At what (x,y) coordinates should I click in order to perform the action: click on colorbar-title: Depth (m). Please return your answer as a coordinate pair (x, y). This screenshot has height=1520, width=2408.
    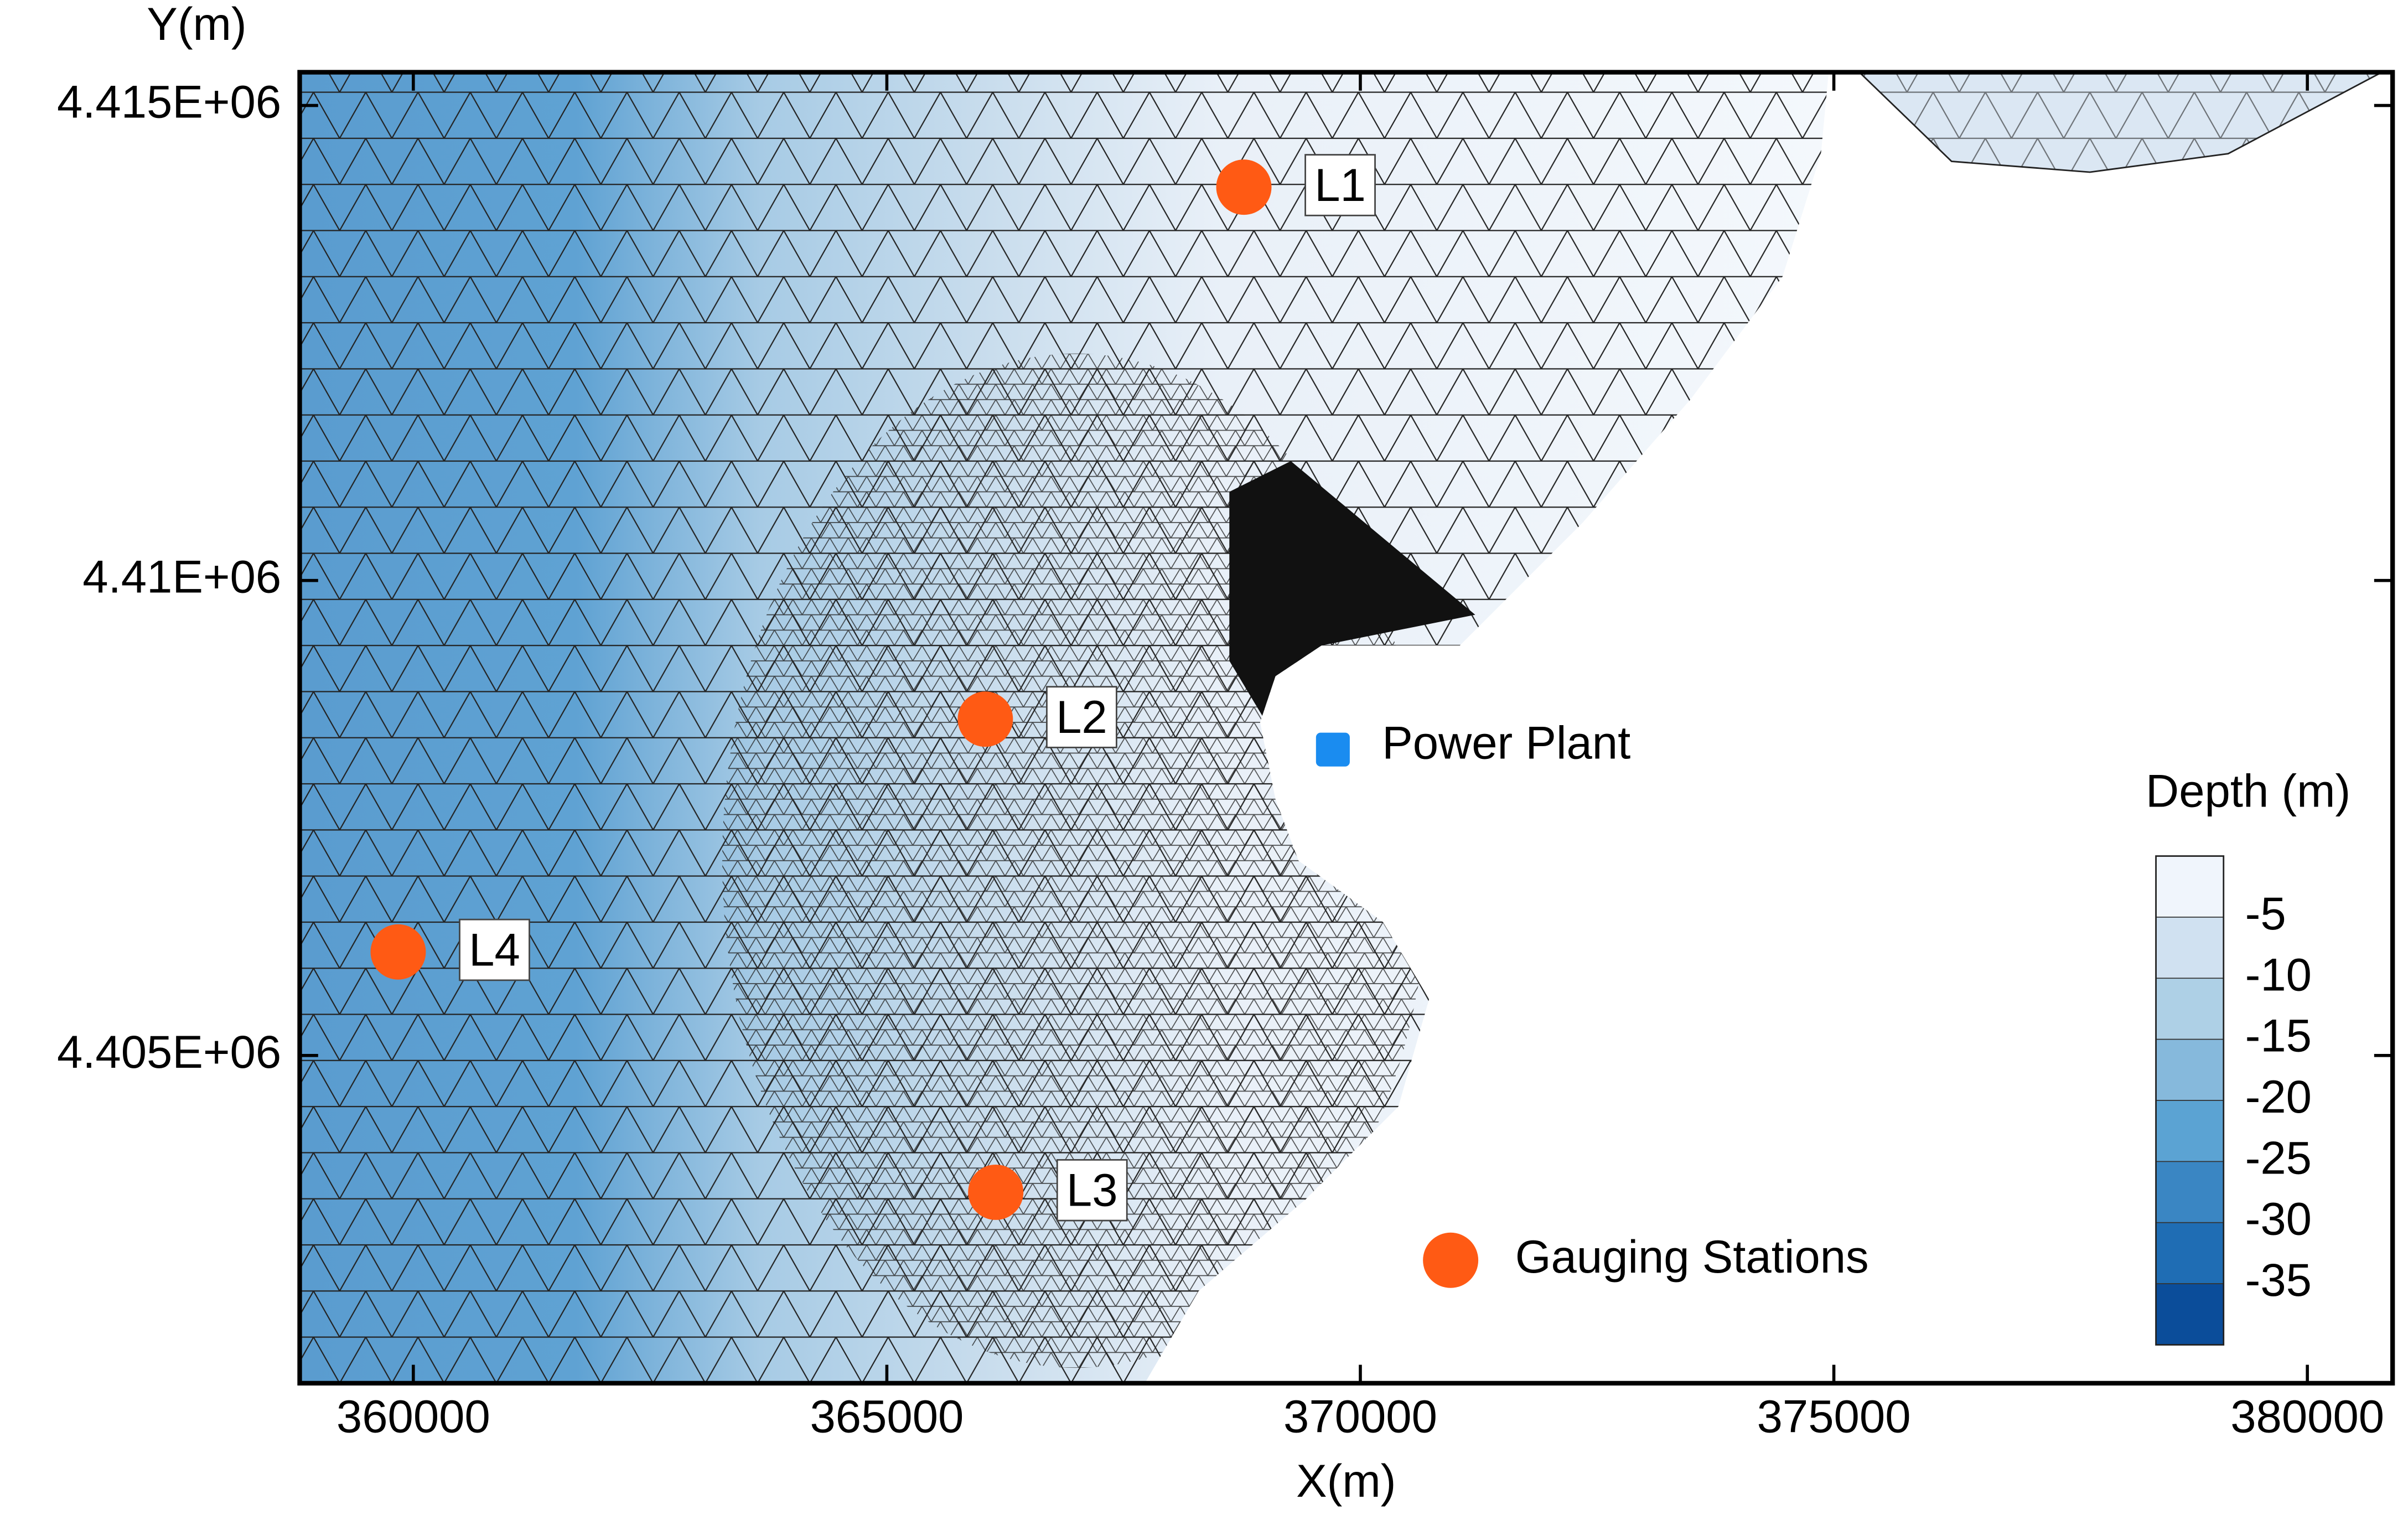
    Looking at the image, I should click on (2248, 790).